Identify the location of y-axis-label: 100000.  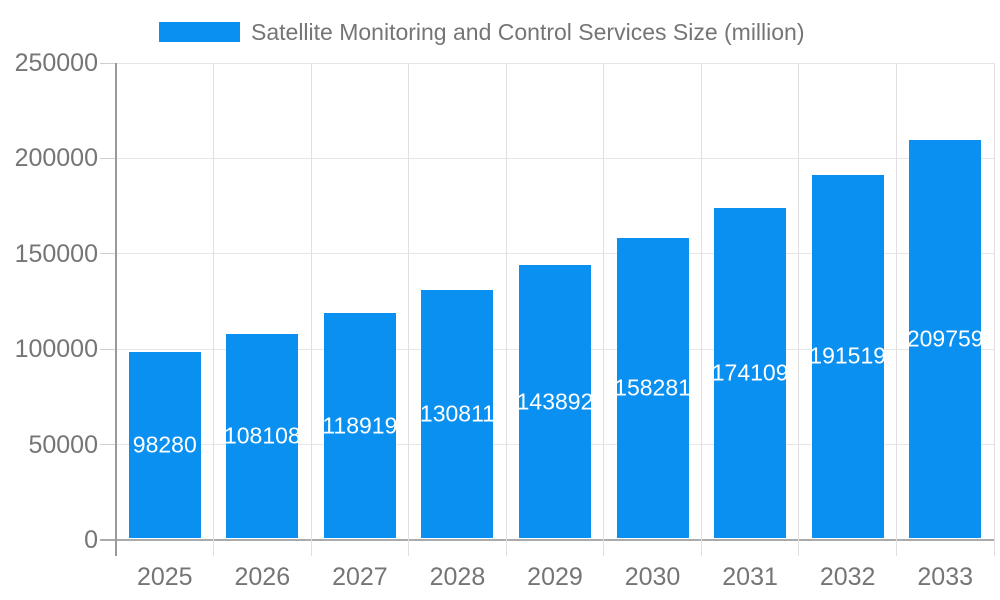
(56, 349).